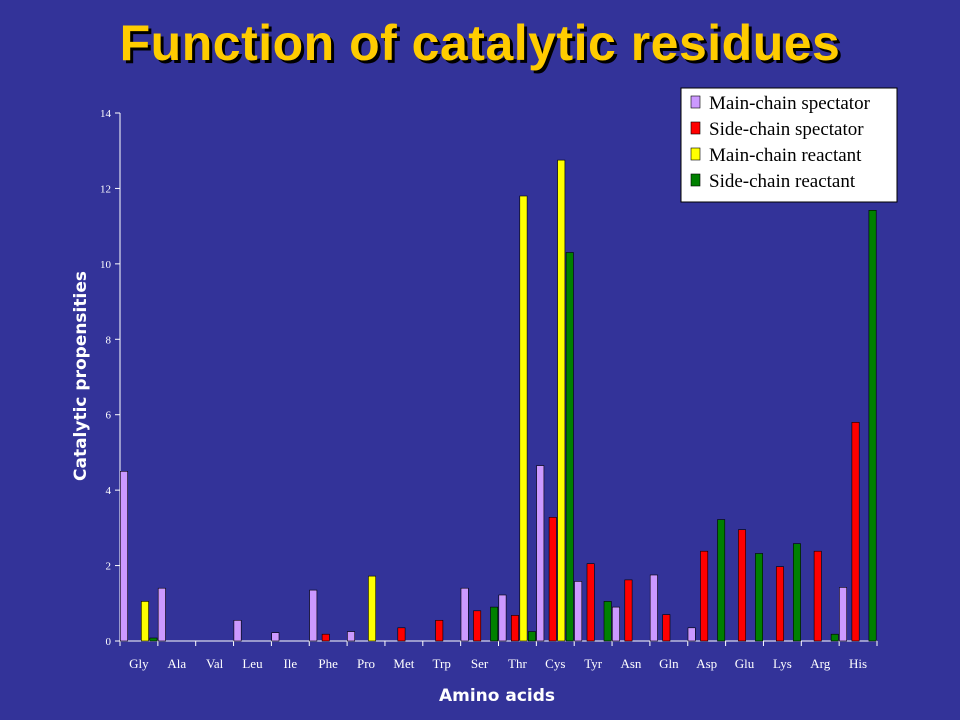 The height and width of the screenshot is (720, 960). I want to click on bar-main-chain-spectator-pro, so click(351, 636).